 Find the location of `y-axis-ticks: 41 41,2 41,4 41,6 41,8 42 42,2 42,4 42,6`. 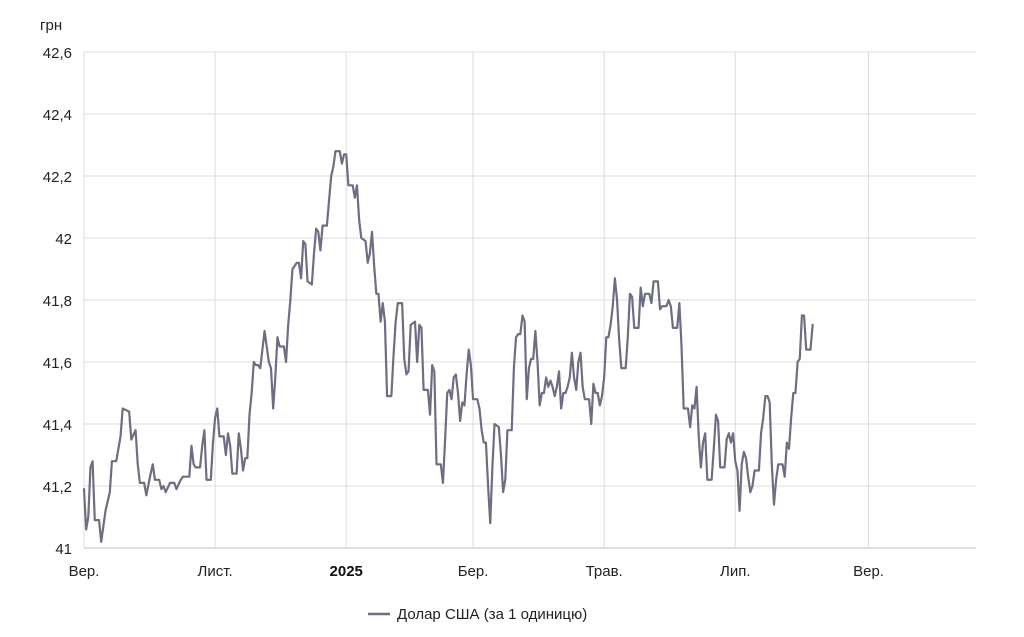

y-axis-ticks: 41 41,2 41,4 41,6 41,8 42 42,2 42,4 42,6 is located at coordinates (57, 301).